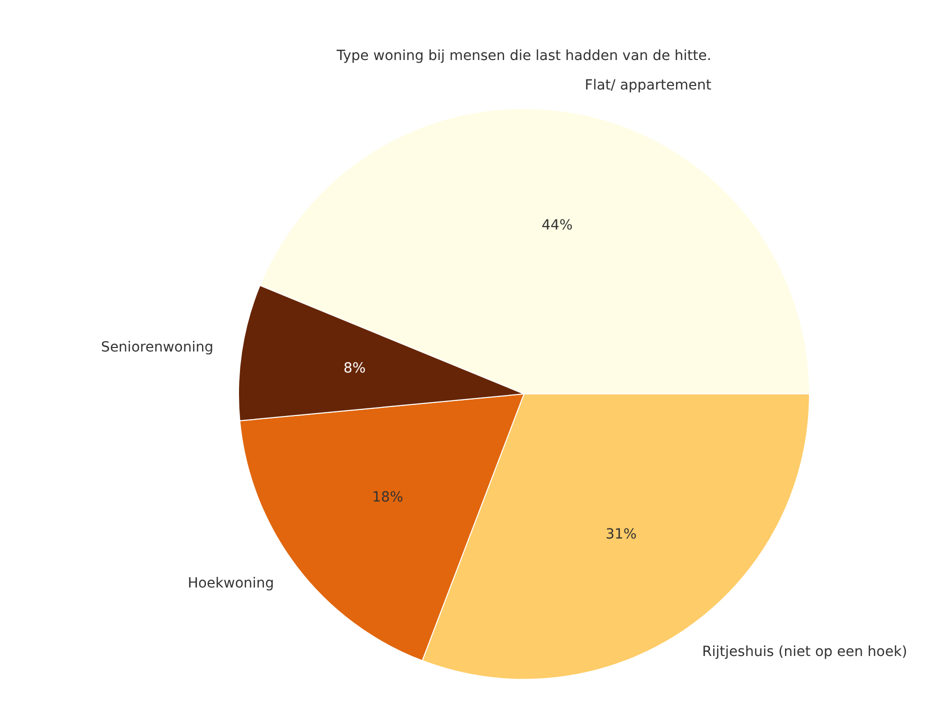 The height and width of the screenshot is (721, 948). Describe the element at coordinates (648, 85) in the screenshot. I see `slice-label: Flat/ appartement` at that location.